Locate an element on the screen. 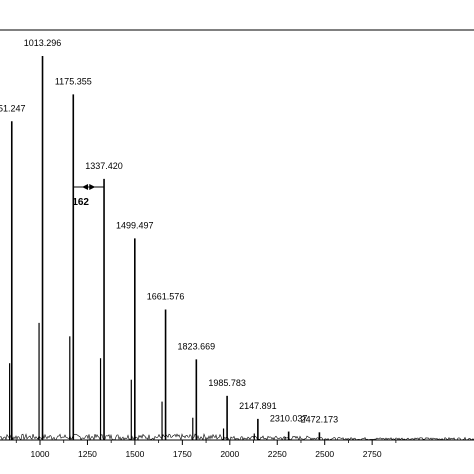 The image size is (474, 474). peak-label-4: 1499.497 is located at coordinates (135, 225).